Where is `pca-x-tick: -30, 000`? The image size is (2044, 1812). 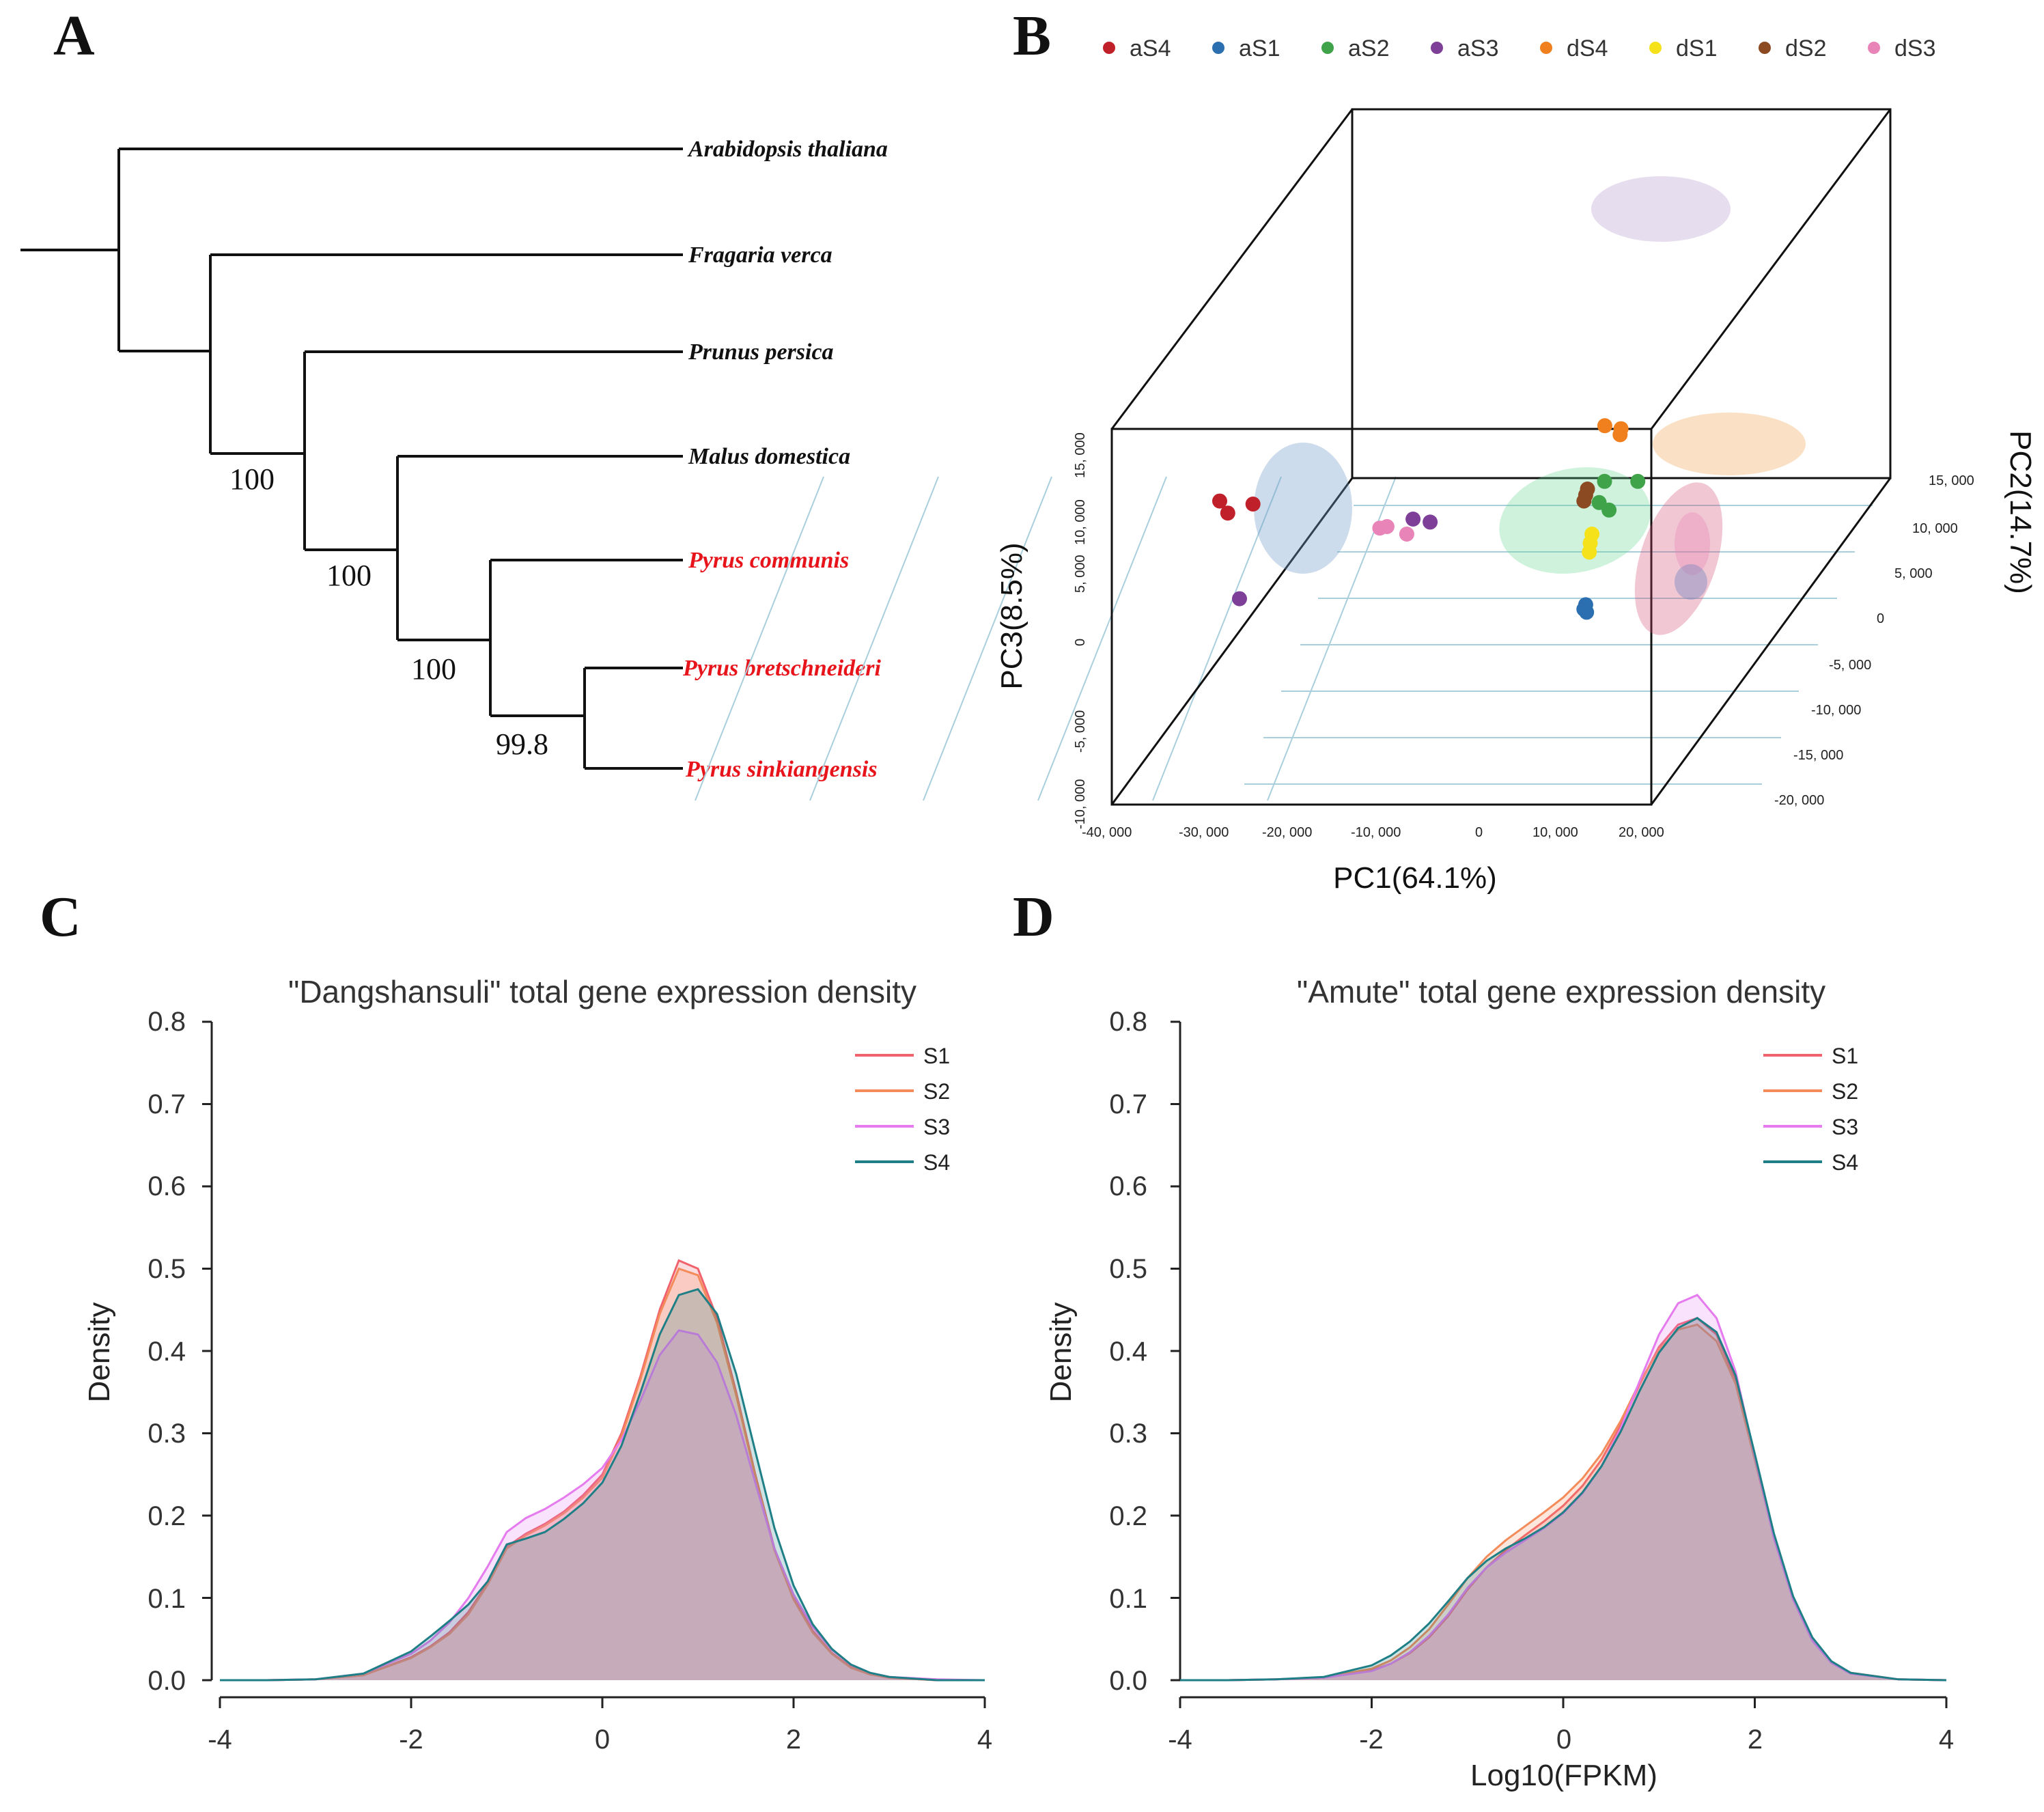
pca-x-tick: -30, 000 is located at coordinates (1204, 832).